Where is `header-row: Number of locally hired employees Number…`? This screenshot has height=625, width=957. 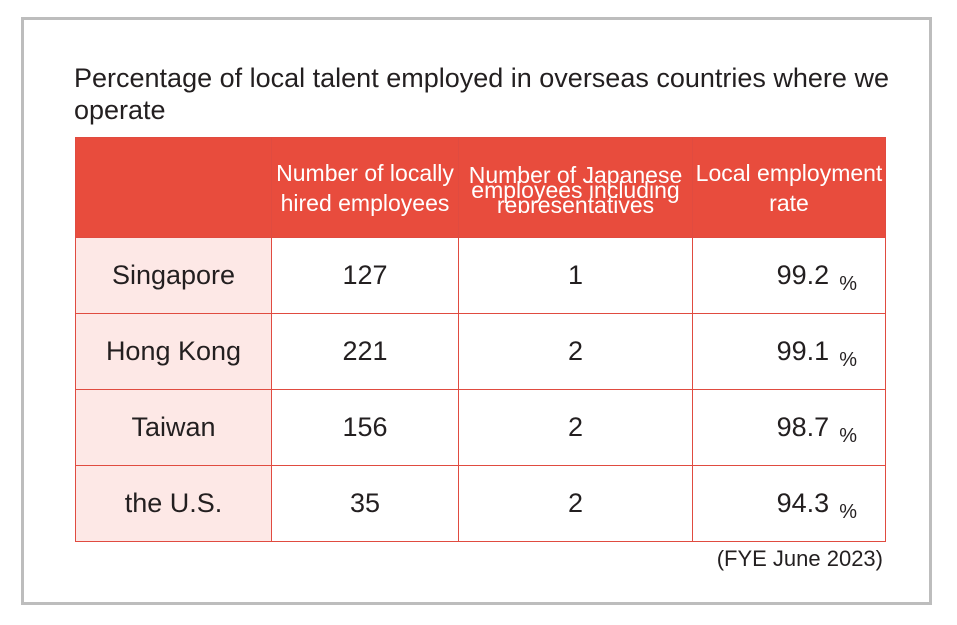
header-row: Number of locally hired employees Number… is located at coordinates (480, 187).